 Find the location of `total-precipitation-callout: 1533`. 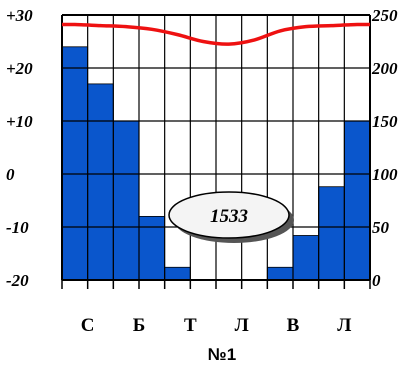

total-precipitation-callout: 1533 is located at coordinates (231, 217).